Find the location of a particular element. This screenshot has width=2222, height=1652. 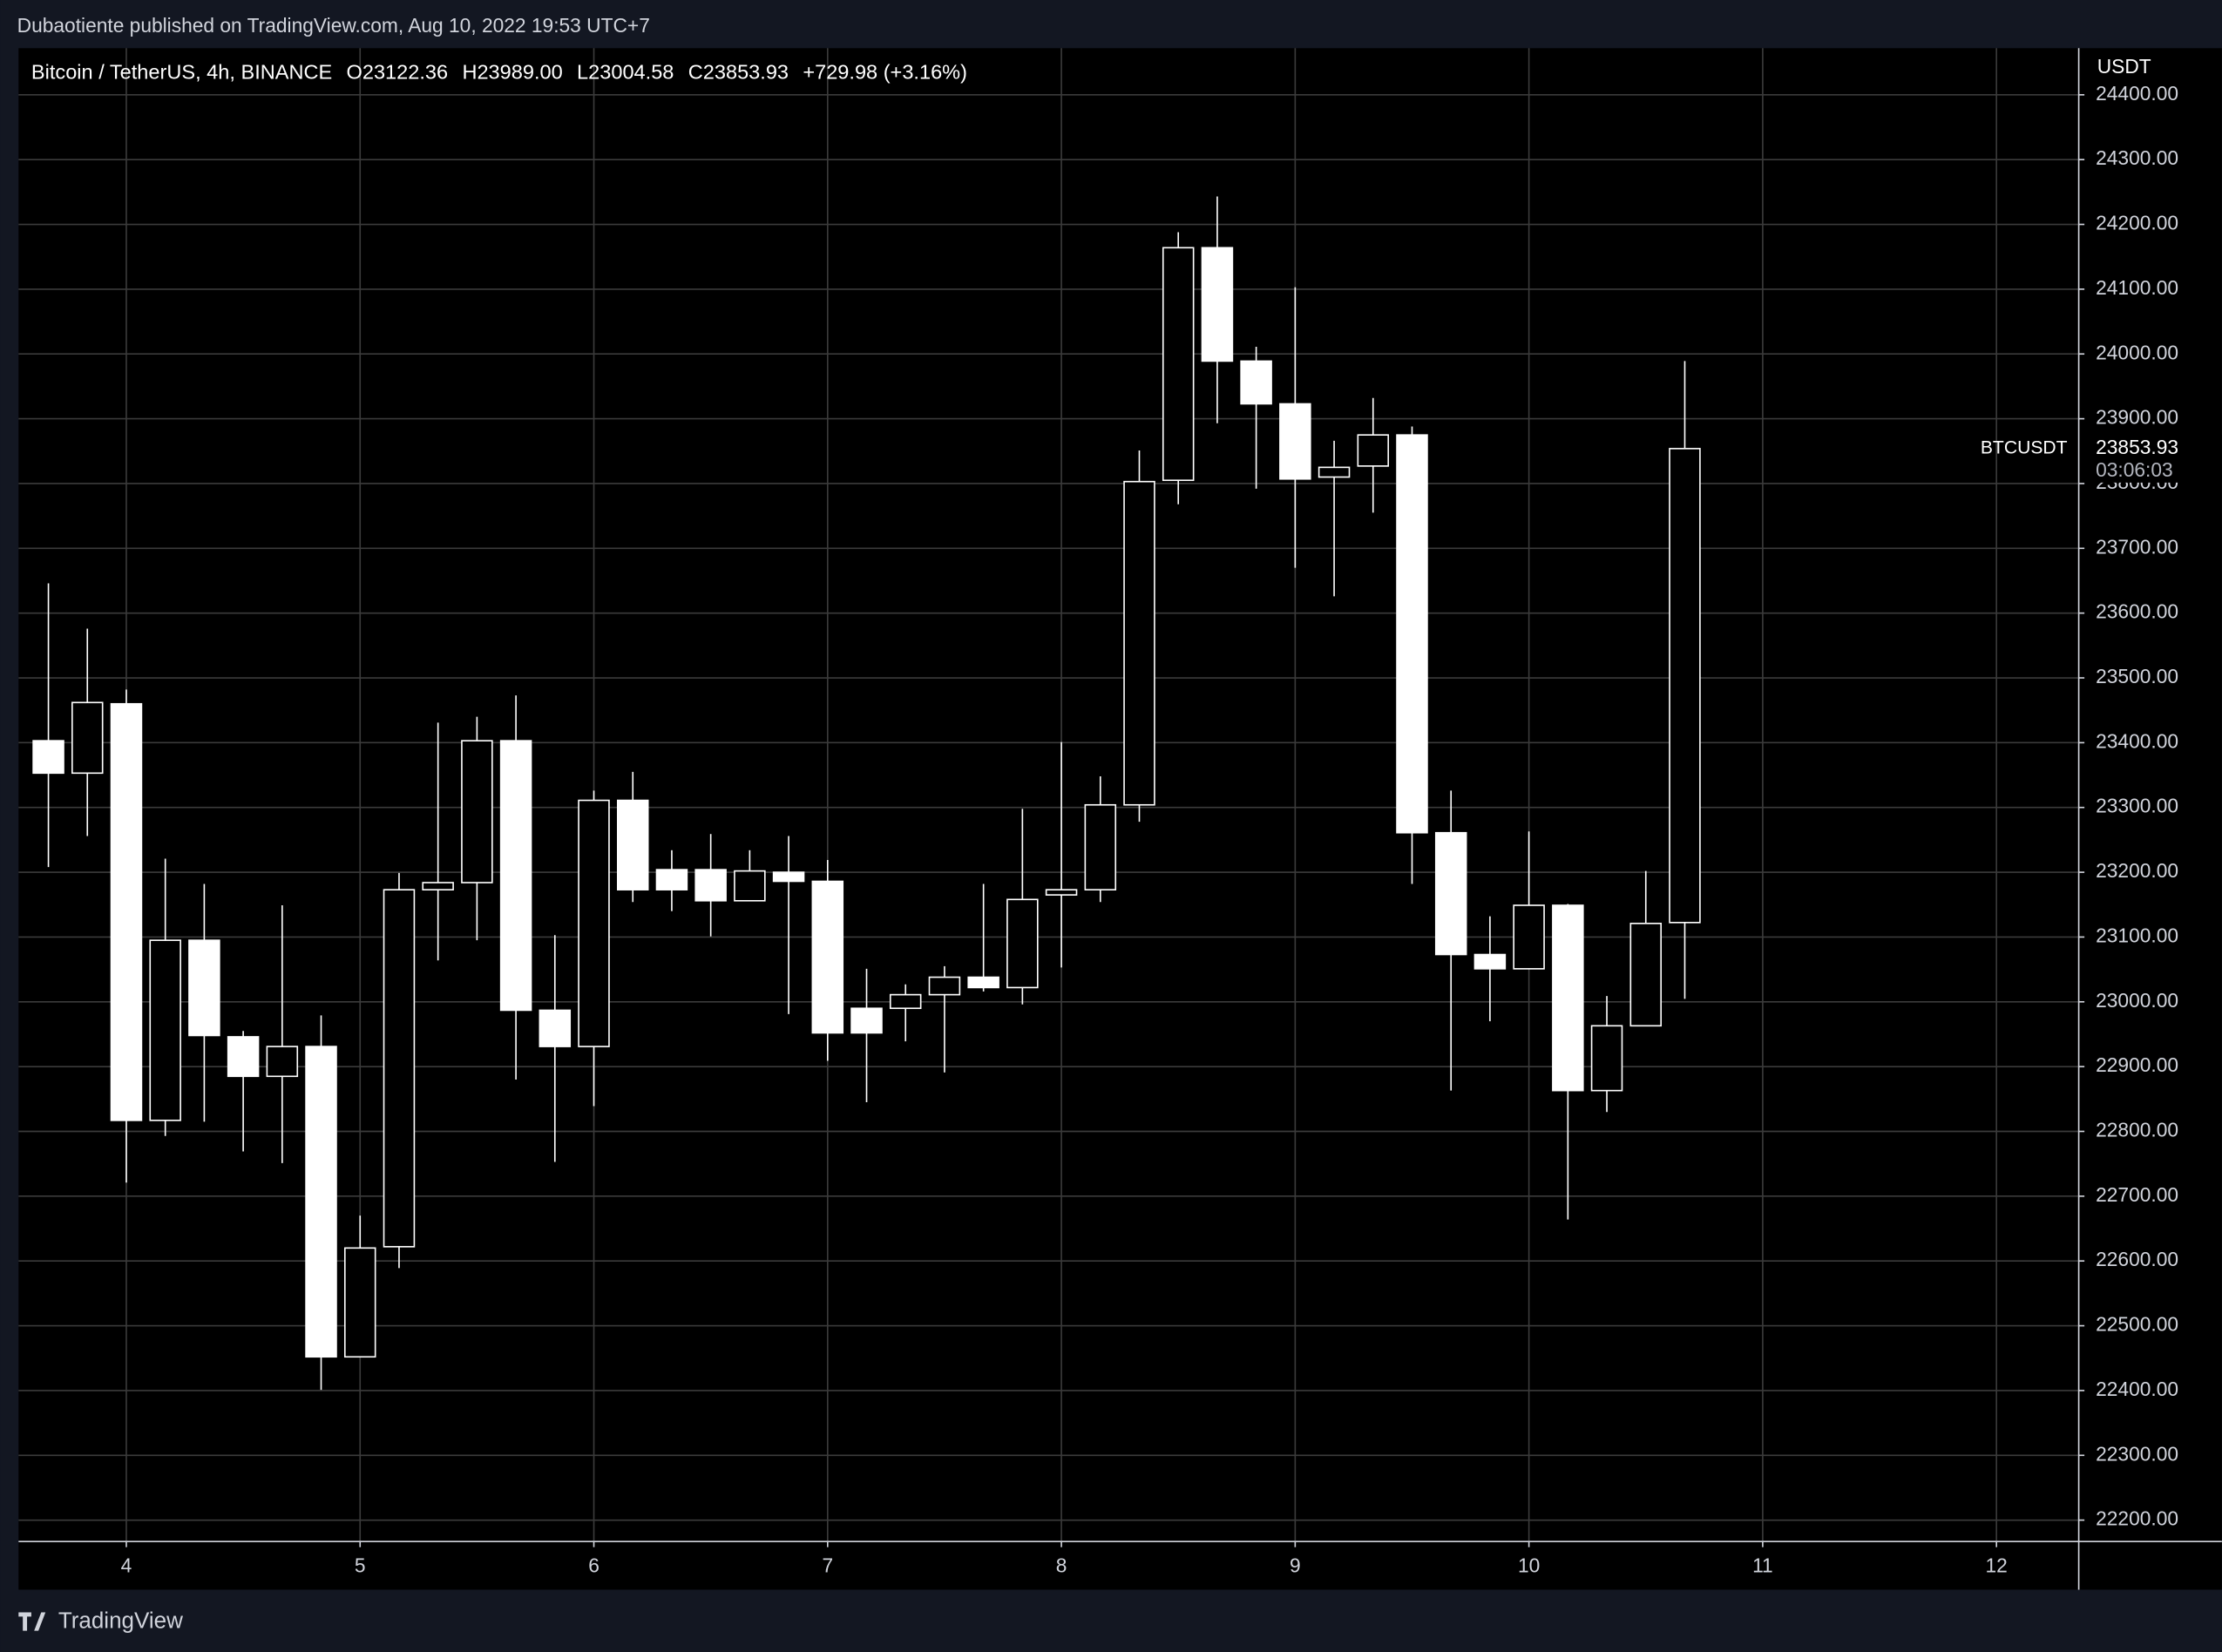

y-tick-label: 23000.00 is located at coordinates (2137, 1001).